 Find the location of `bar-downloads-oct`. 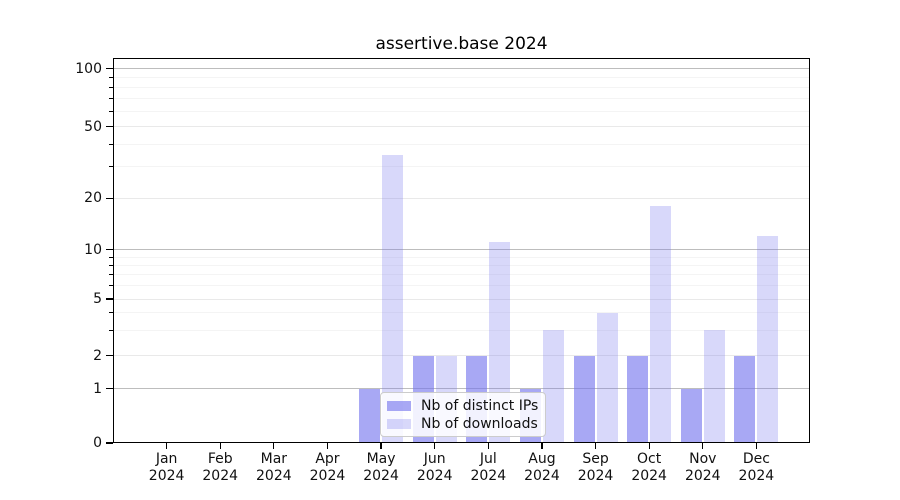

bar-downloads-oct is located at coordinates (661, 324).